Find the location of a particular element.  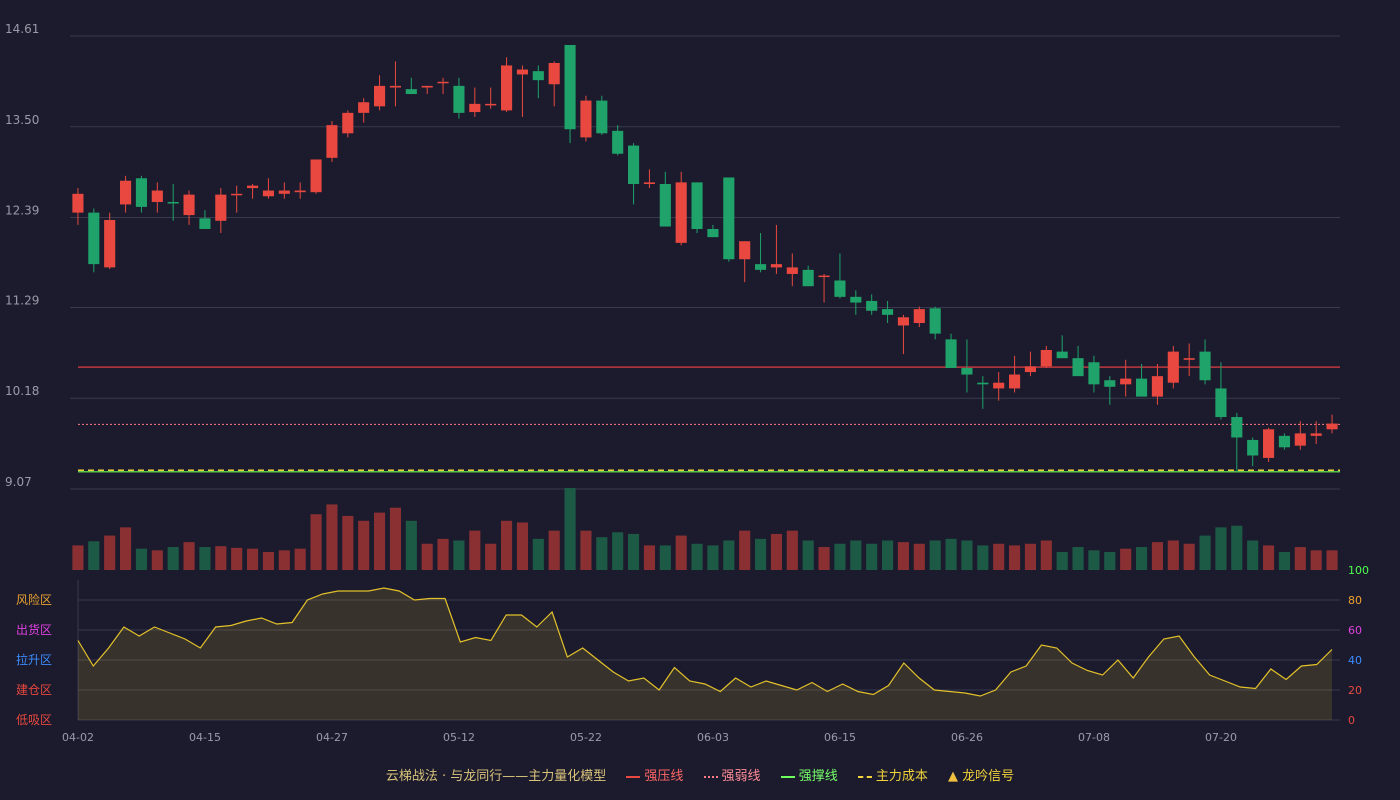

legend-pressure: 强压线 is located at coordinates (654, 774).